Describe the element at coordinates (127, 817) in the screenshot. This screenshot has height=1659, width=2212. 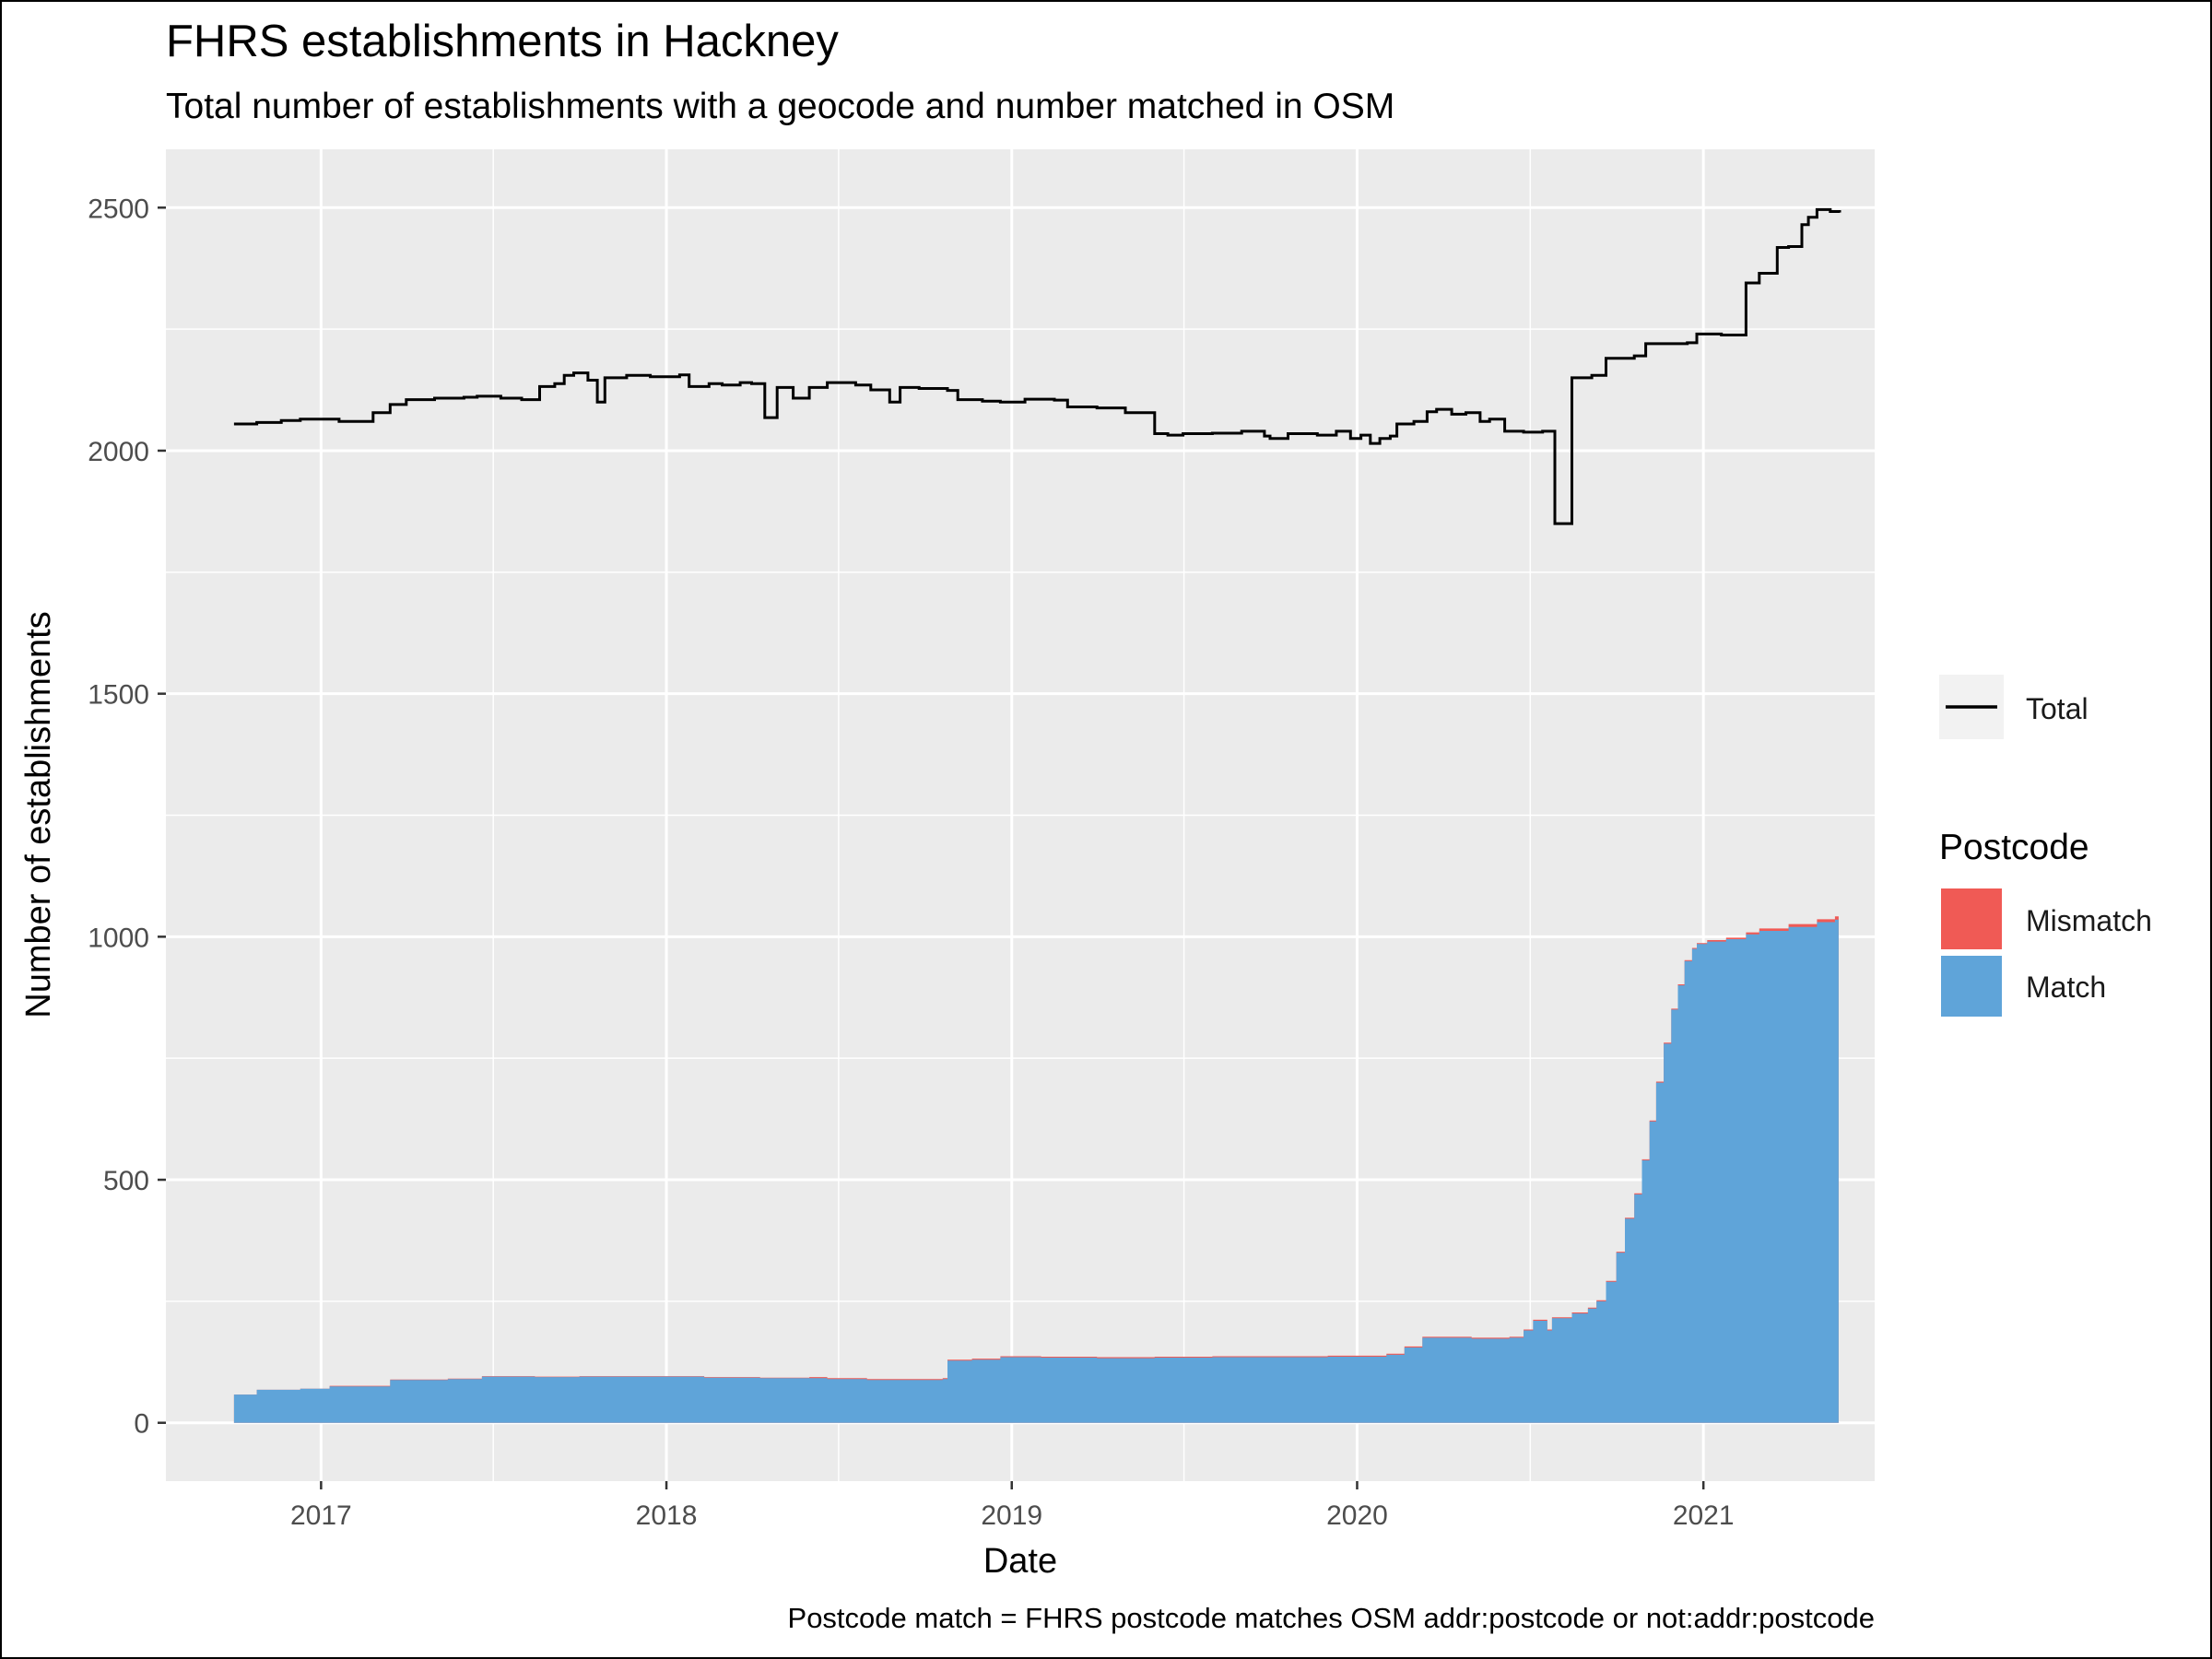
I see `y-axis: 0 500 1000 1500 2000 2500` at that location.